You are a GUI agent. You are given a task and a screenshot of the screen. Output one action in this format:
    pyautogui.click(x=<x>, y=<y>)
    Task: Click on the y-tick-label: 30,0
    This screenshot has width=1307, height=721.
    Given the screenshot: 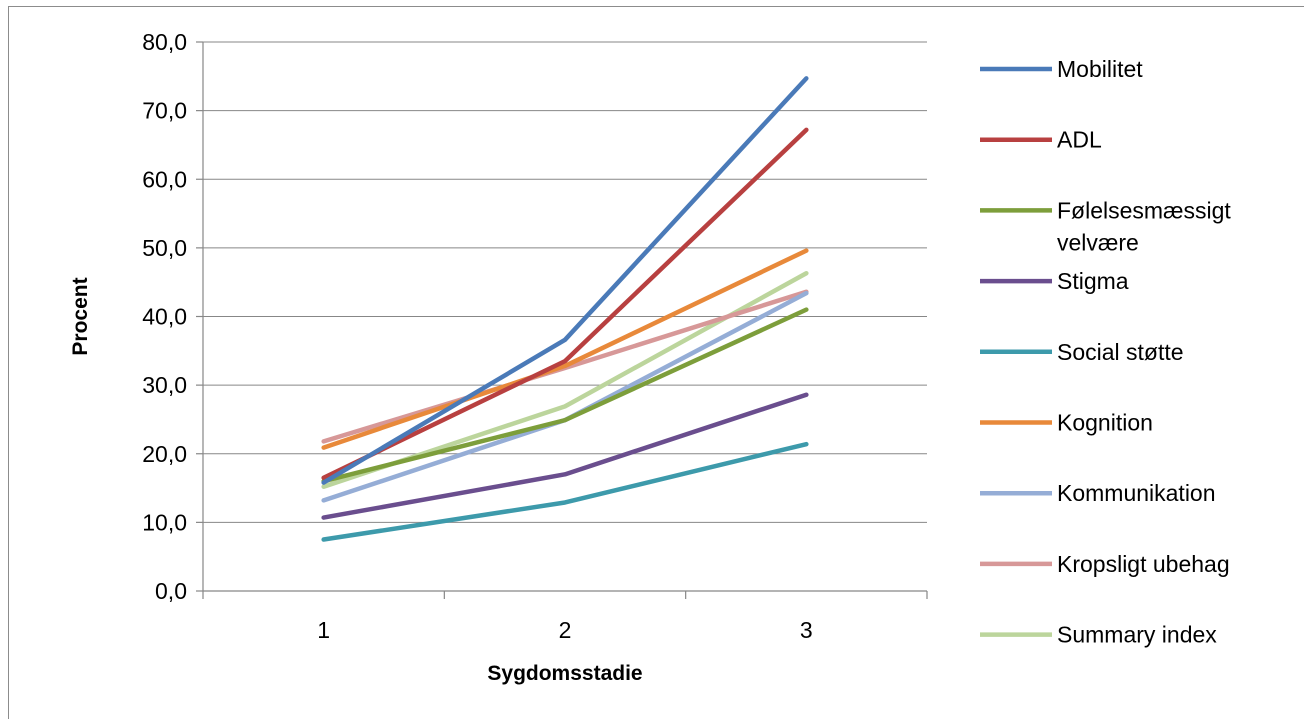 What is the action you would take?
    pyautogui.click(x=164, y=385)
    